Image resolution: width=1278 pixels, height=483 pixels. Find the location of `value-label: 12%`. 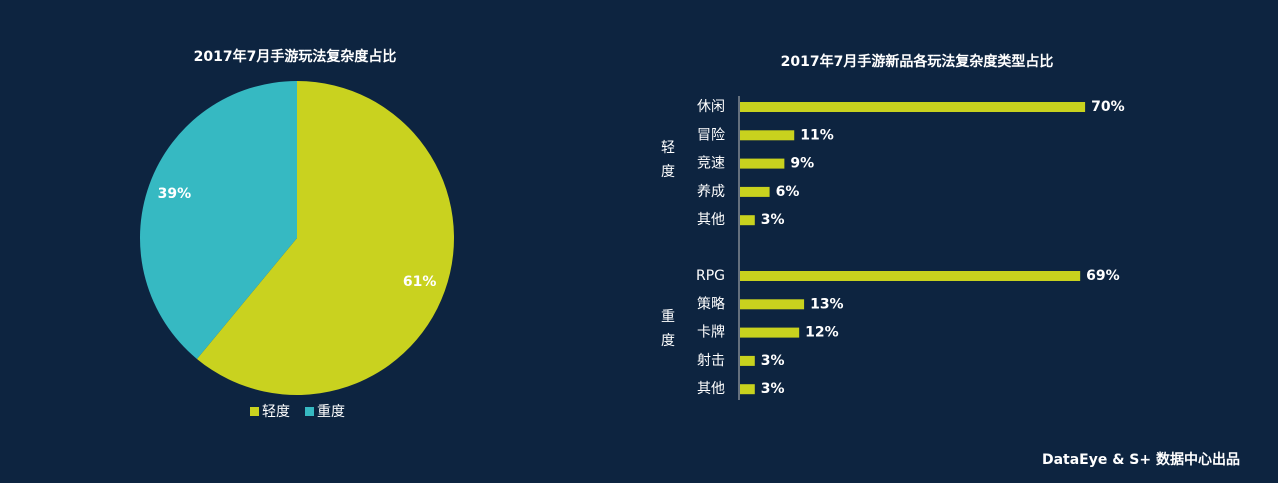

value-label: 12% is located at coordinates (822, 333).